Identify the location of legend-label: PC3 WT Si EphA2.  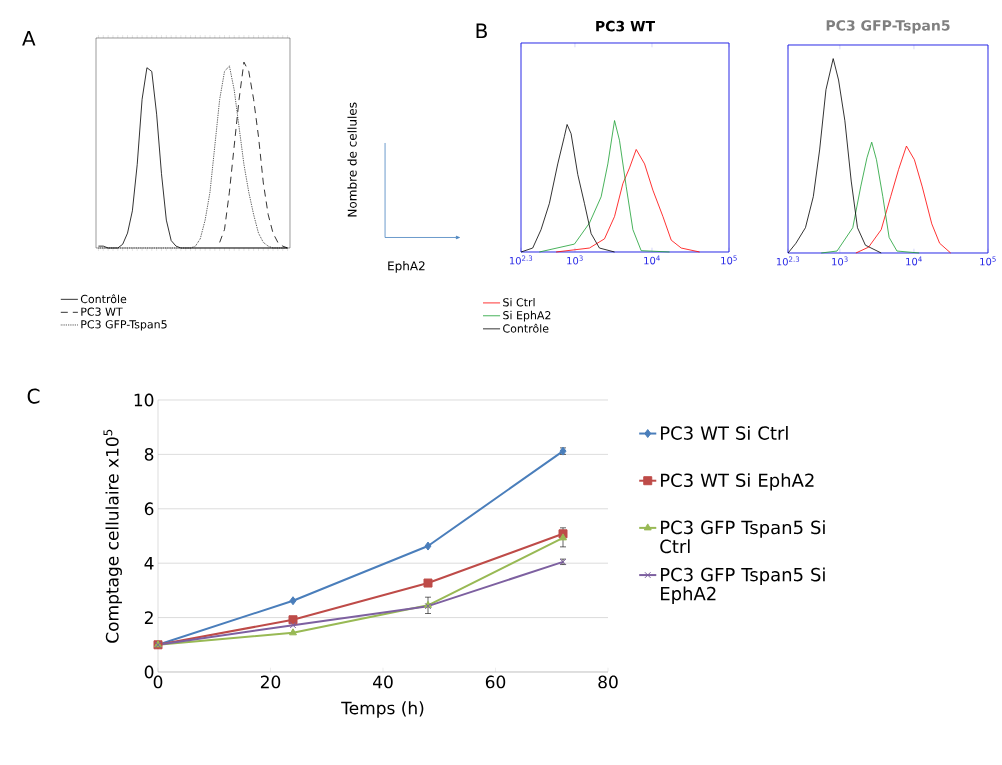
(737, 482).